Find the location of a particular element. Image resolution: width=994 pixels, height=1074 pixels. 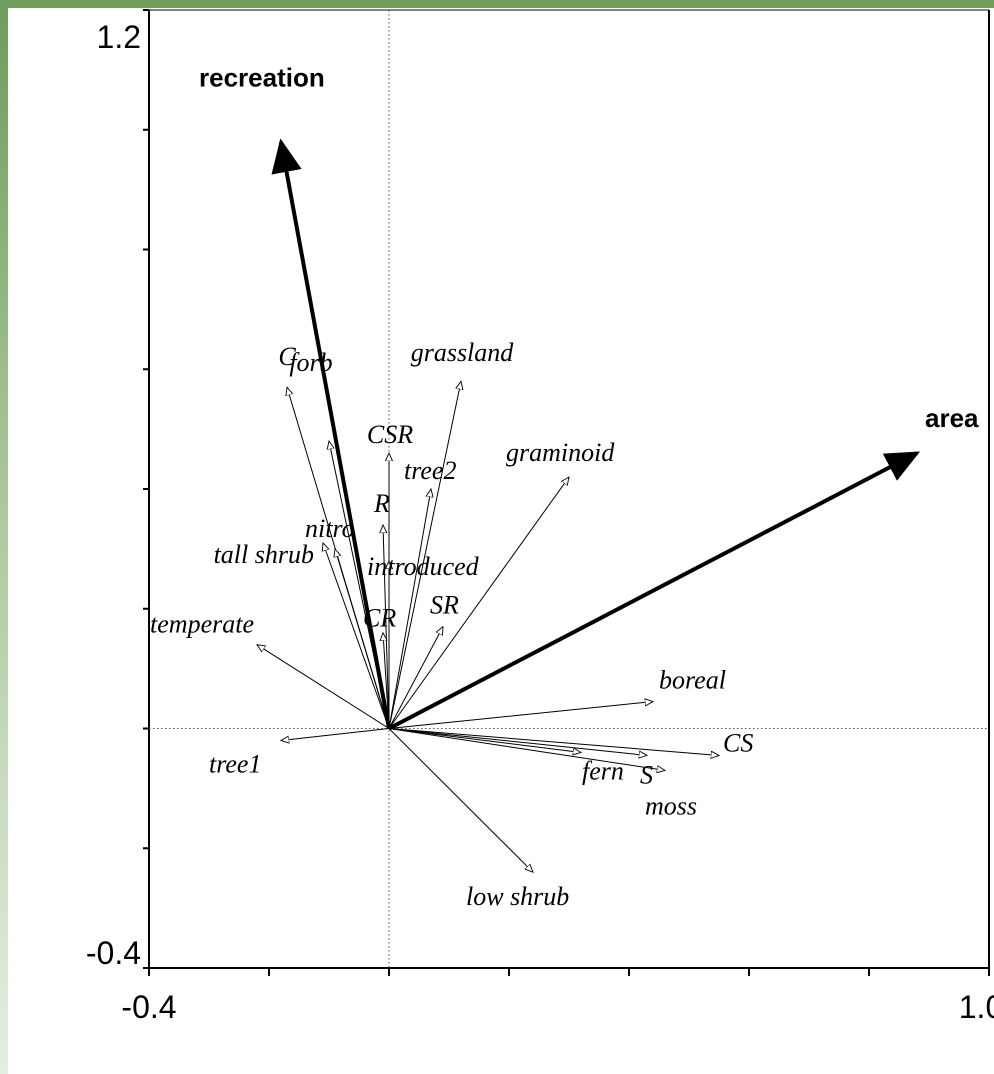

species-arrow-grassland is located at coordinates (424, 555).